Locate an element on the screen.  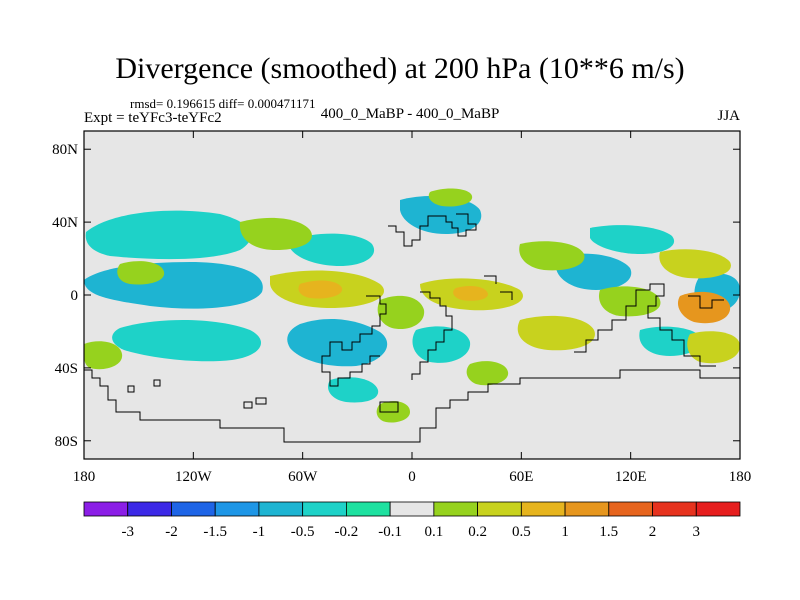
colorbar-label: 3 is located at coordinates (697, 532).